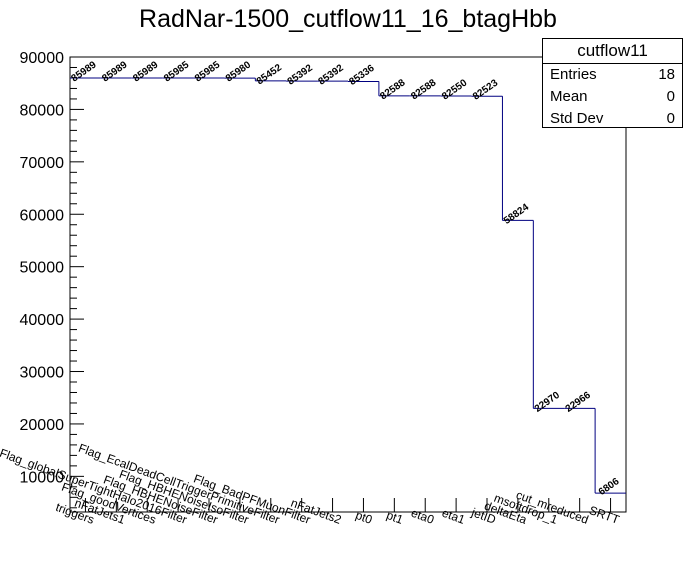 The image size is (696, 572). Describe the element at coordinates (42, 320) in the screenshot. I see `y-tick-label: 40000` at that location.